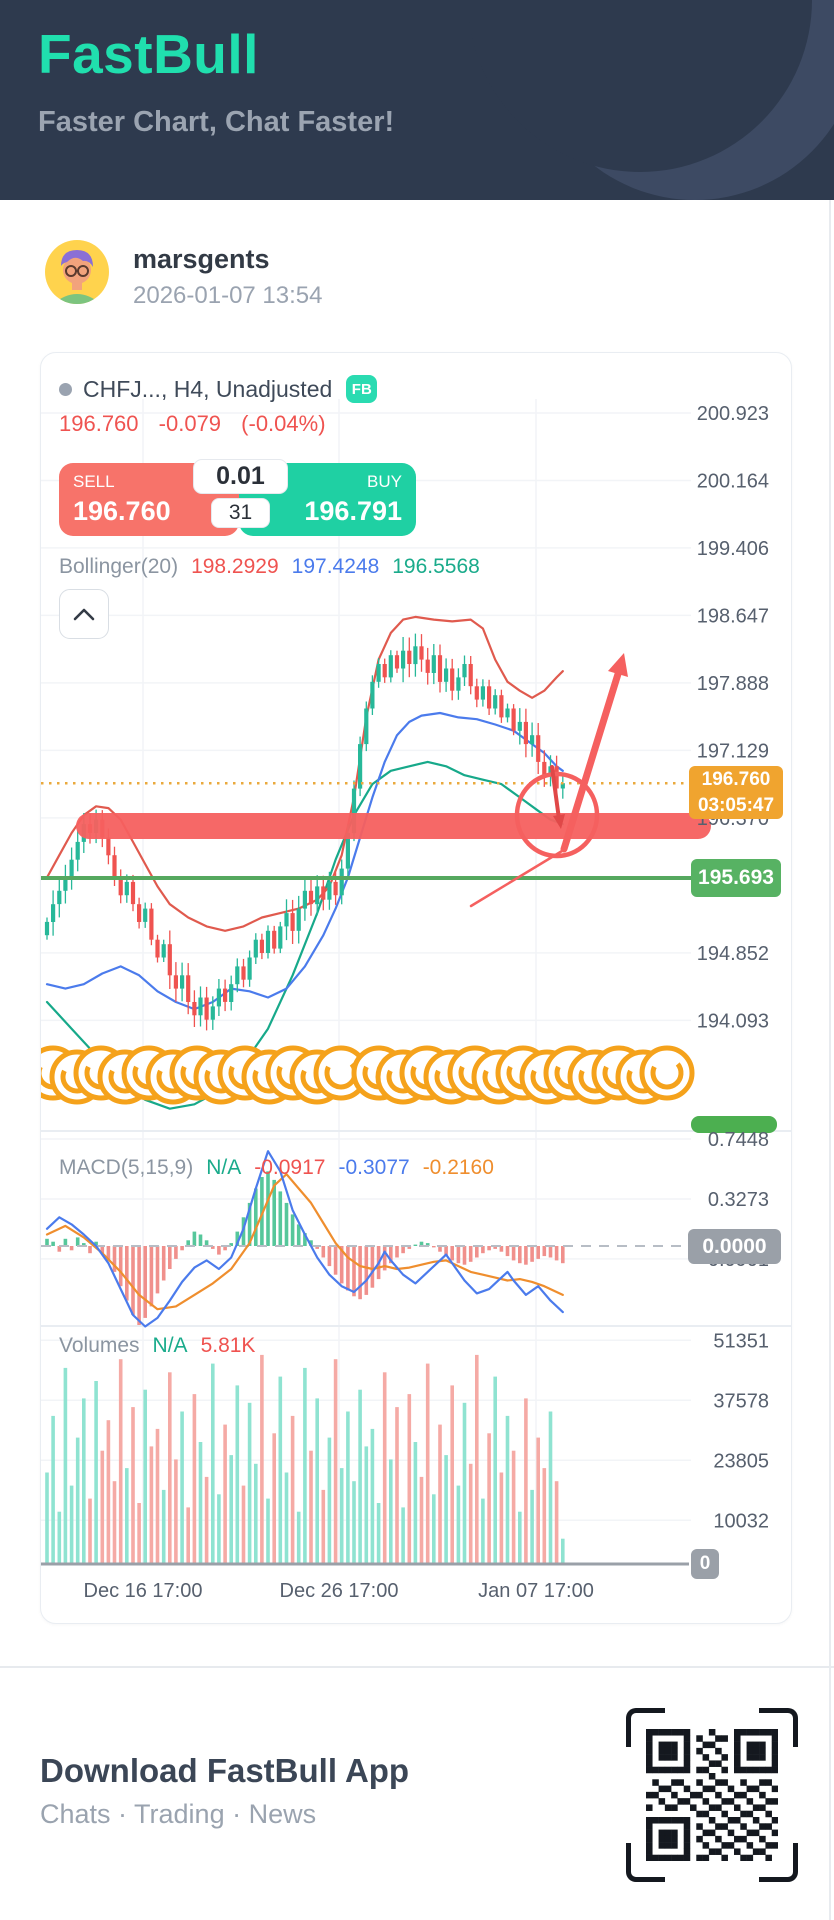 The image size is (834, 1920). Describe the element at coordinates (235, 566) in the screenshot. I see `bollinger-upper-value: 198.2929` at that location.